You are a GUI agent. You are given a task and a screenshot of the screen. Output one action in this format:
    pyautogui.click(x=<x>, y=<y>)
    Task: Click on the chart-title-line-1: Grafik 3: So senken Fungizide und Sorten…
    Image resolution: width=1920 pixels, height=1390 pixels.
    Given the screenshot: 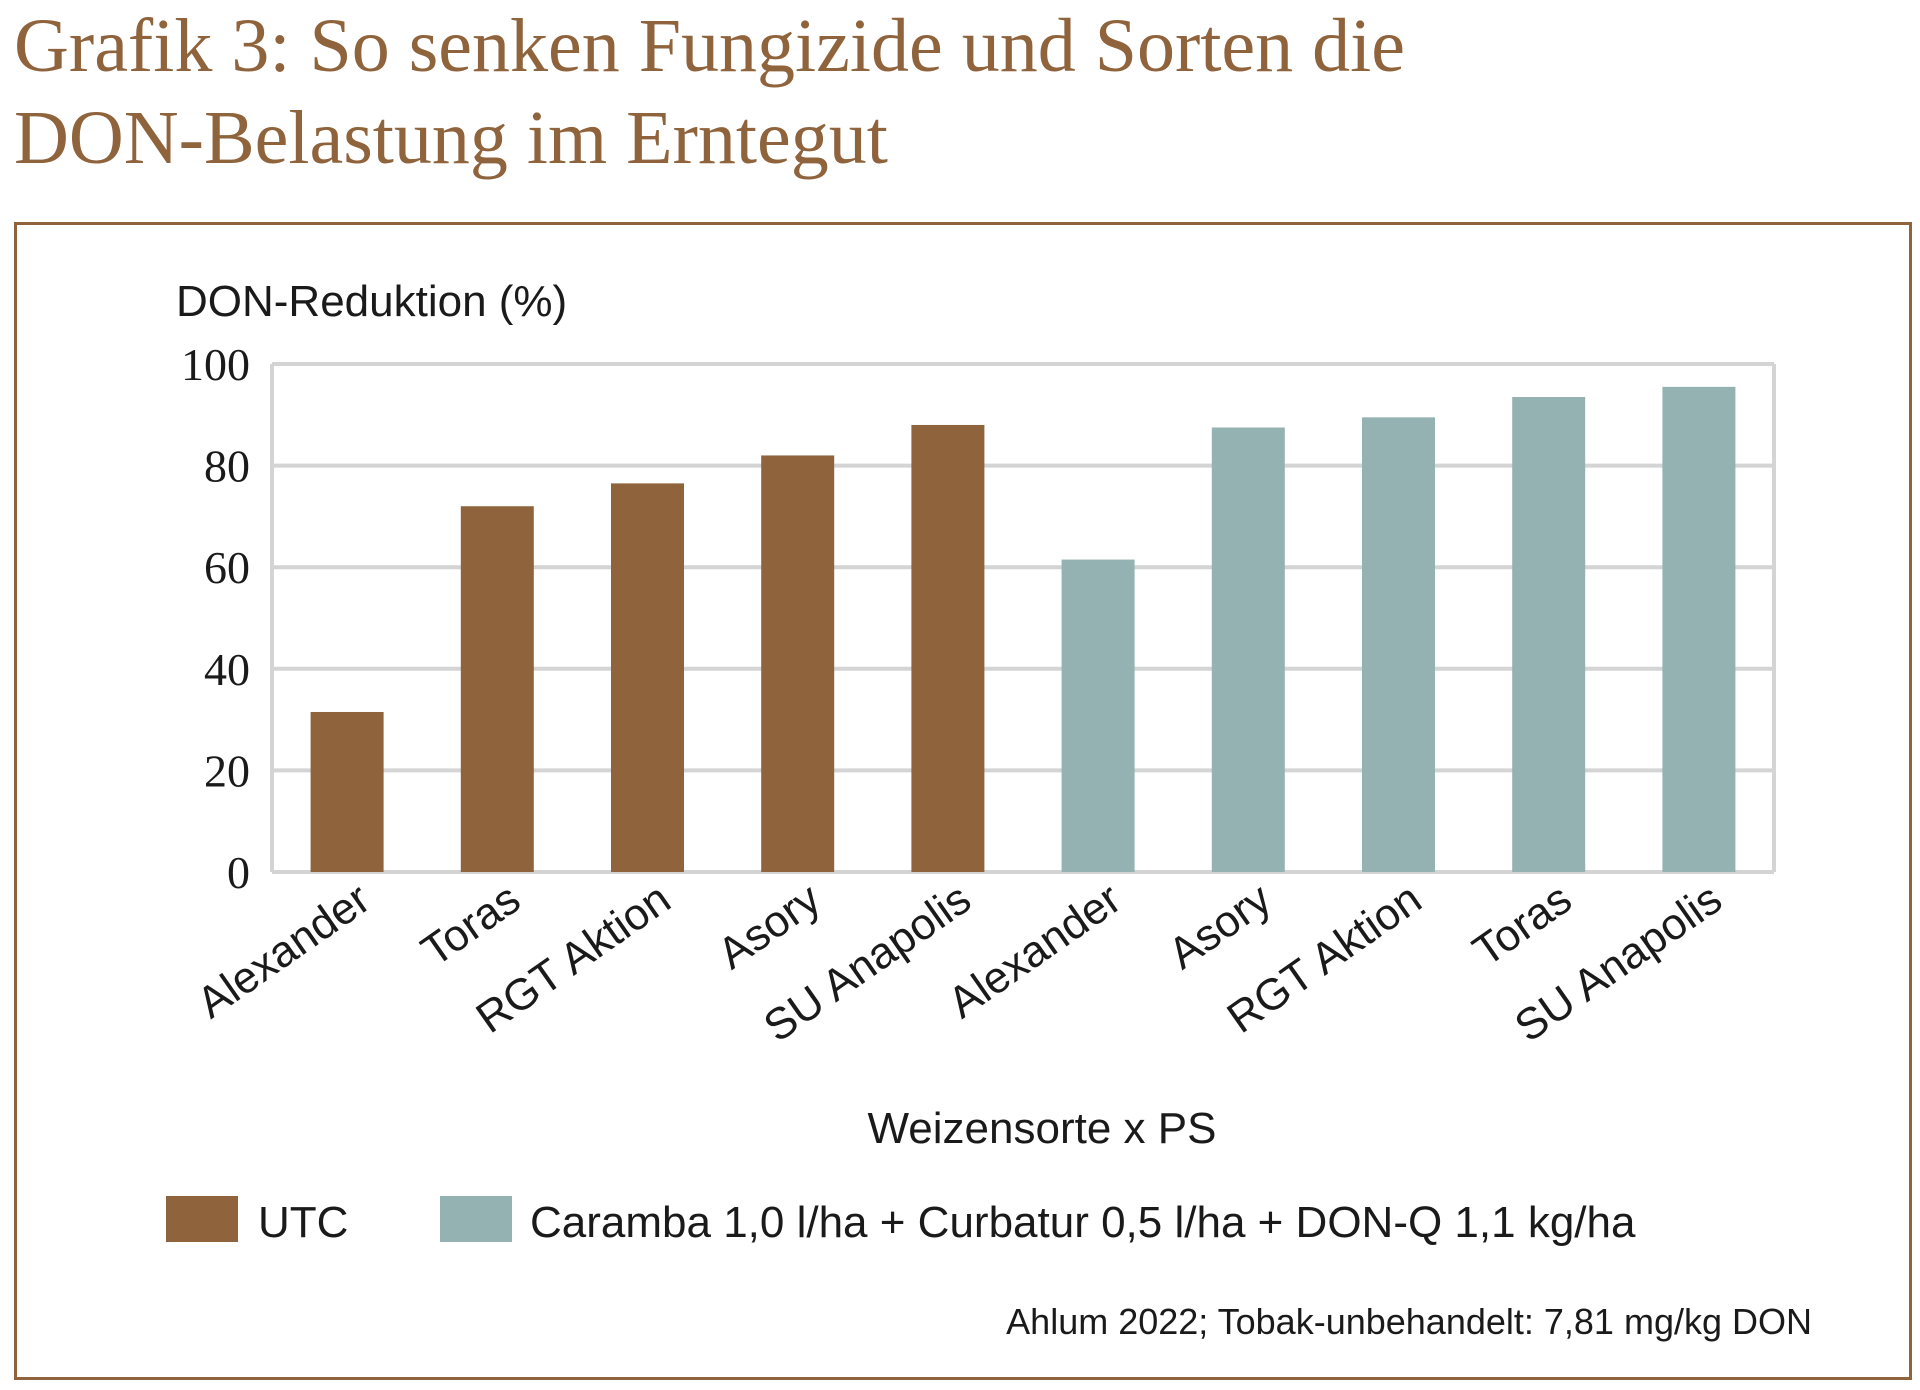 What is the action you would take?
    pyautogui.click(x=710, y=46)
    